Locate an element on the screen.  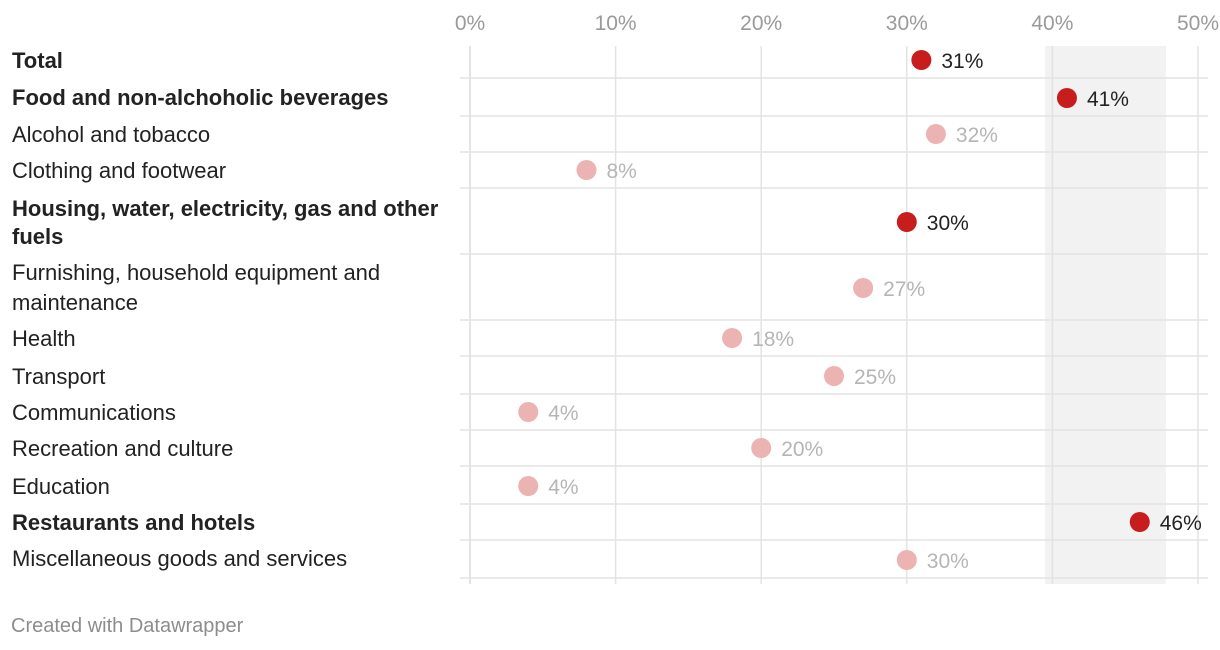
category-label: Health is located at coordinates (44, 338).